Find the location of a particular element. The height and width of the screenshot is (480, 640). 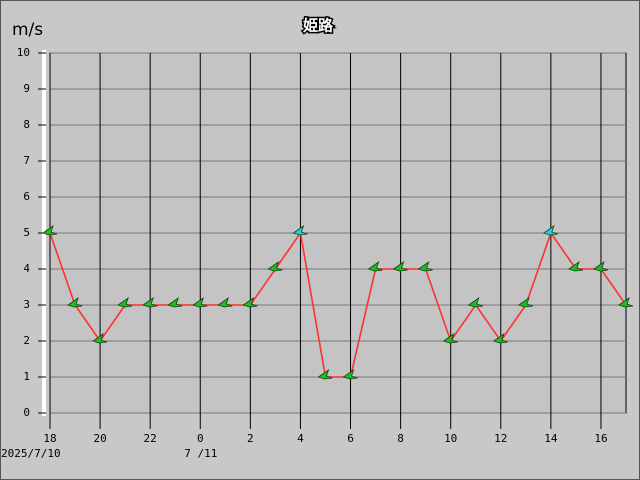

x-tick-label: 16 is located at coordinates (600, 438).